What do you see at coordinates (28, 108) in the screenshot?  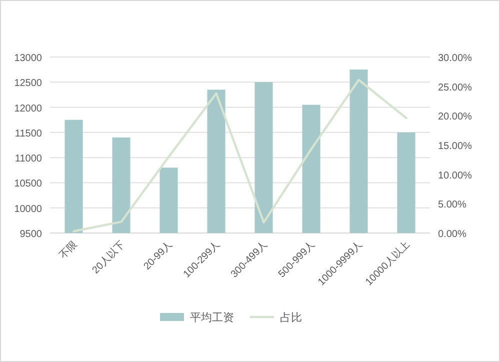 I see `y-tick-label: 12000` at bounding box center [28, 108].